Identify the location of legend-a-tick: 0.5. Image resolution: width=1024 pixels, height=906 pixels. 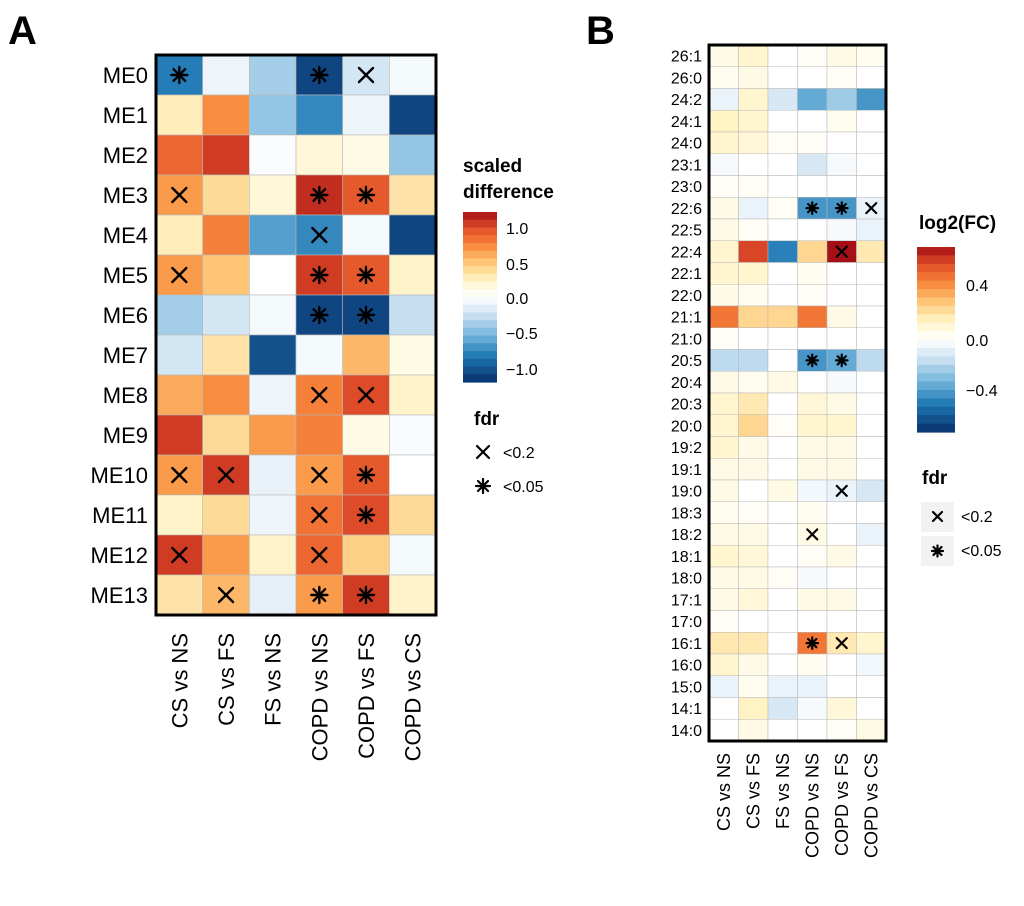
(517, 265).